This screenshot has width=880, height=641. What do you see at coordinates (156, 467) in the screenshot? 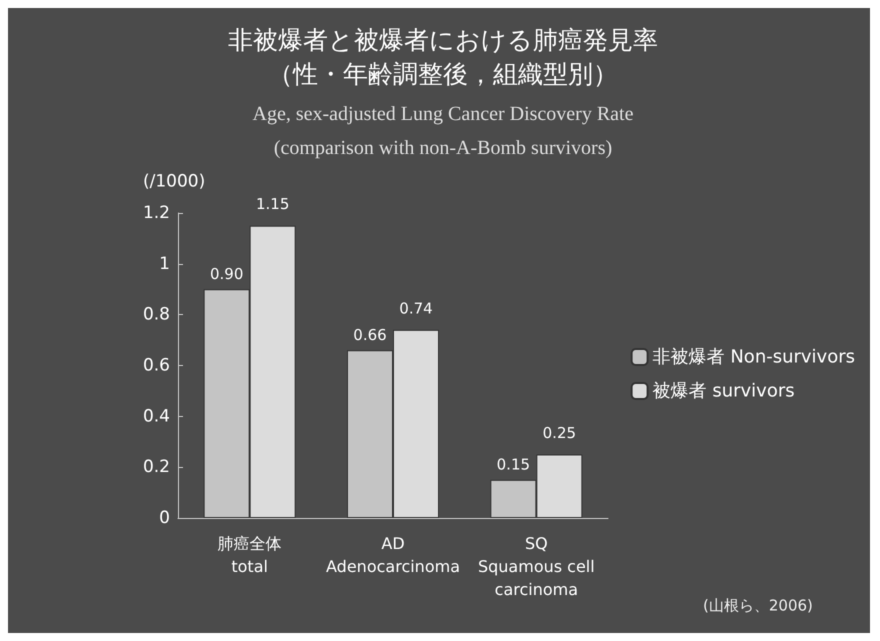
I see `y-tick-label: 0.2` at bounding box center [156, 467].